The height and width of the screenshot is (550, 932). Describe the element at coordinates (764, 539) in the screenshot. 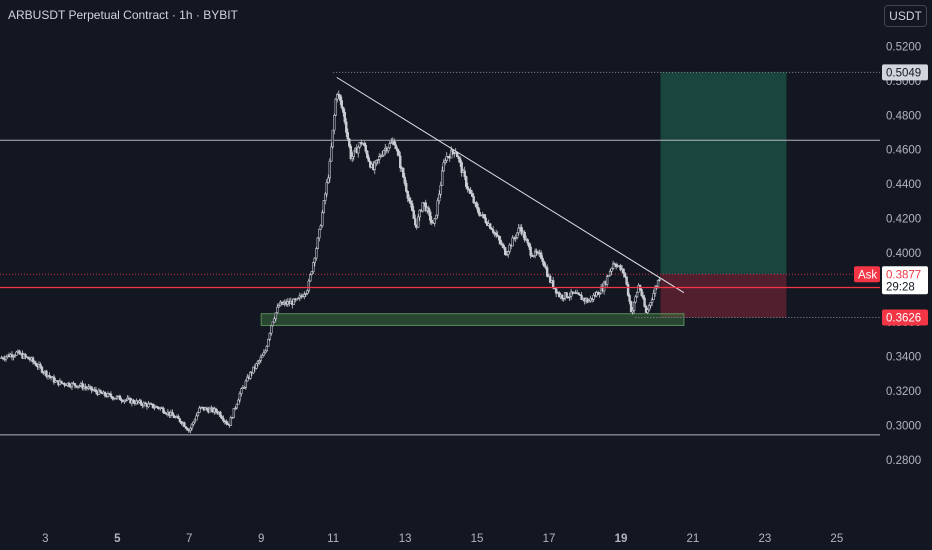

I see `time-tick-label: 23` at that location.